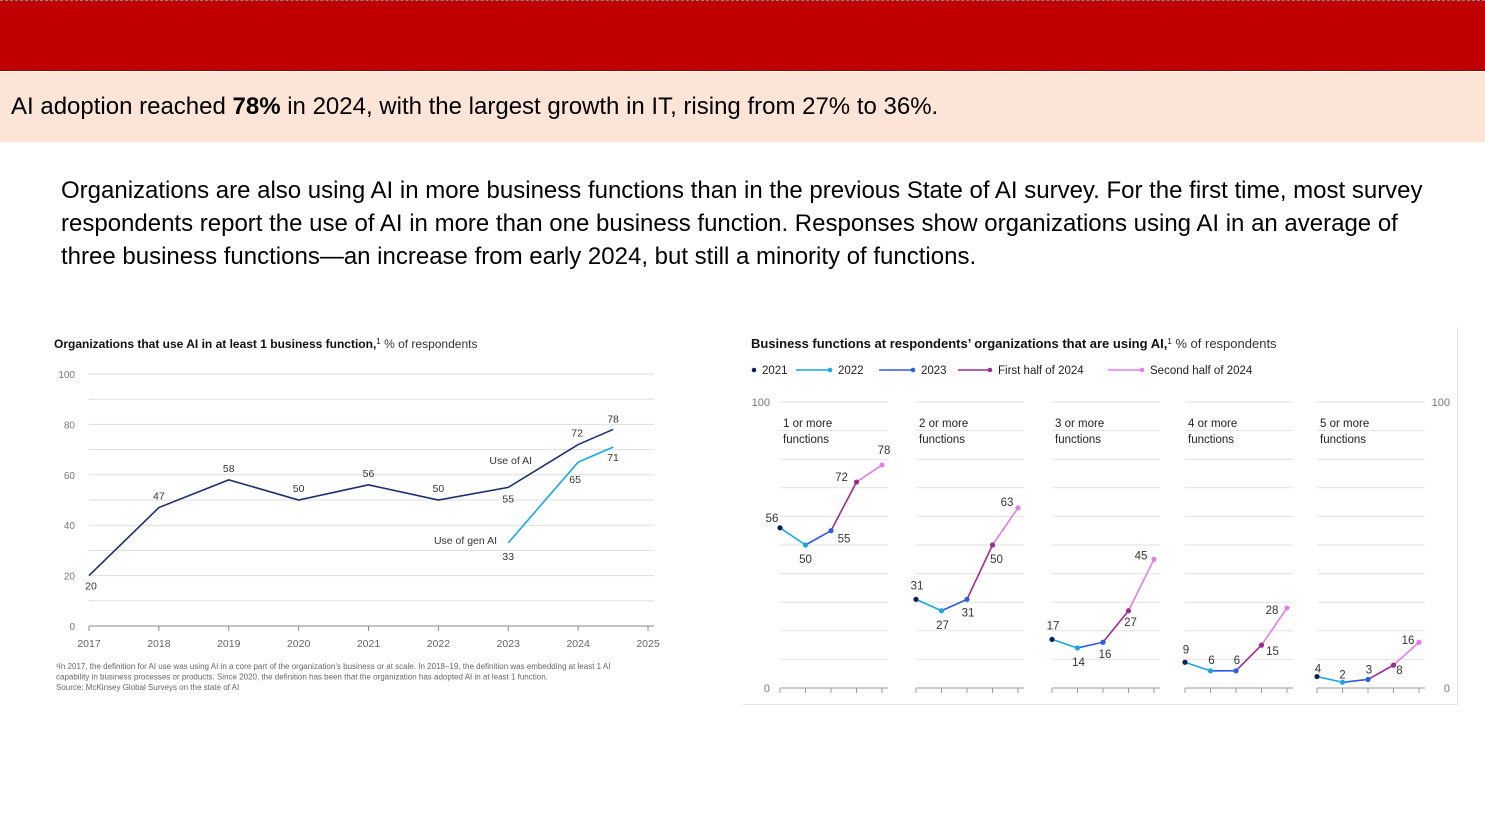 This screenshot has width=1485, height=835. I want to click on chart2-panel-label: 5 or more, so click(1344, 424).